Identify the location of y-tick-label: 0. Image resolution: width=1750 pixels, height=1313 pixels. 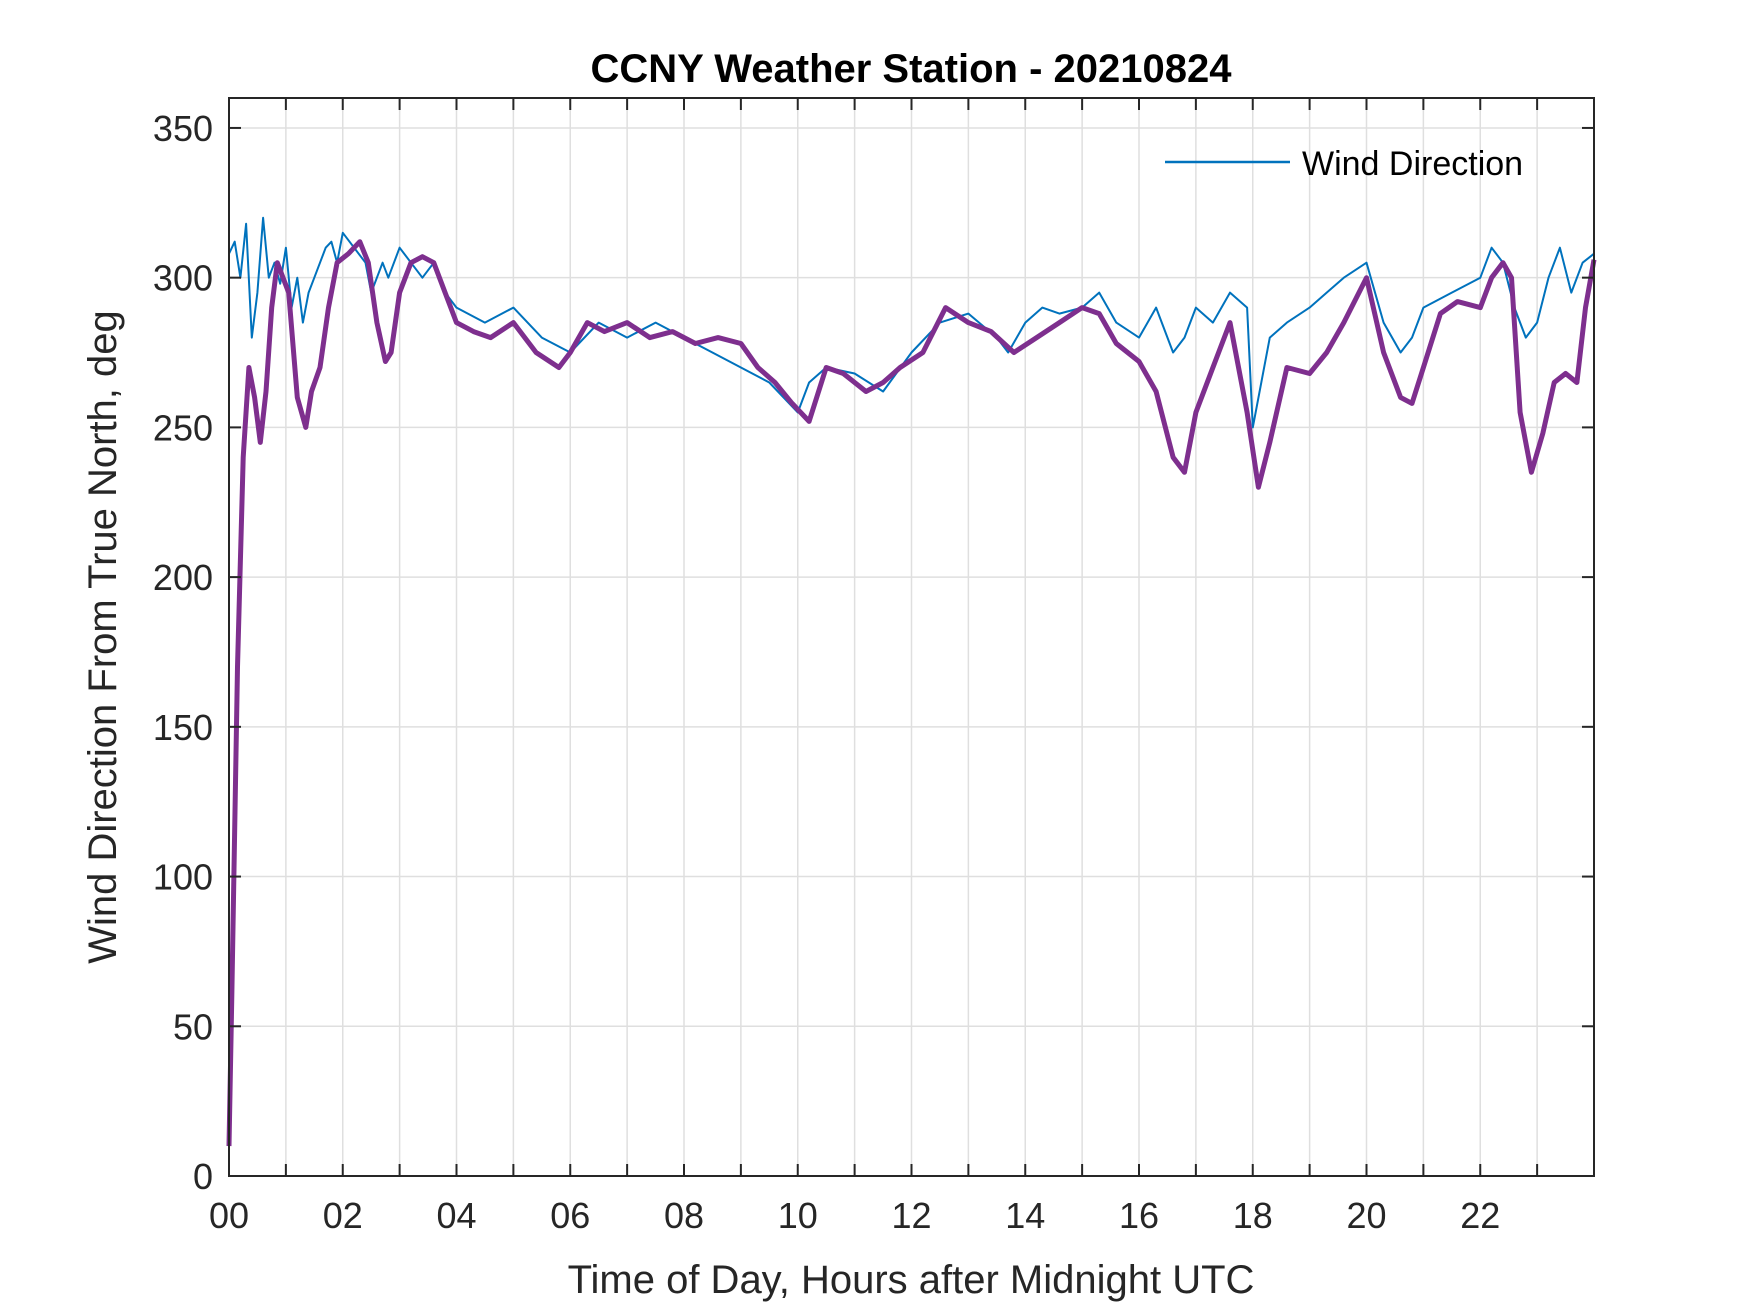
(203, 1176).